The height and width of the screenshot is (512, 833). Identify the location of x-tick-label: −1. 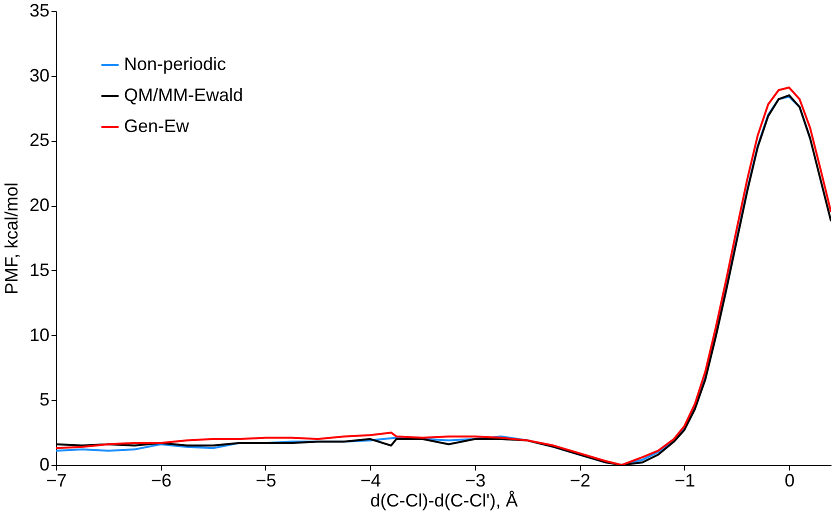
(685, 480).